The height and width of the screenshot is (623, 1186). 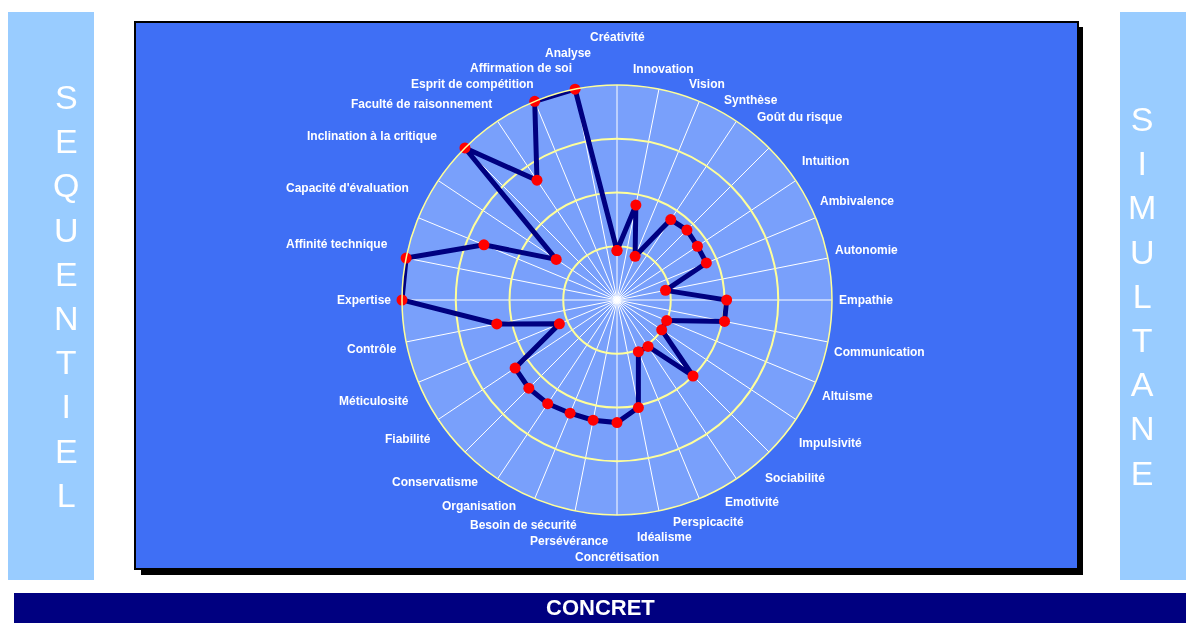 I want to click on spoke-label: Emotivité, so click(x=752, y=502).